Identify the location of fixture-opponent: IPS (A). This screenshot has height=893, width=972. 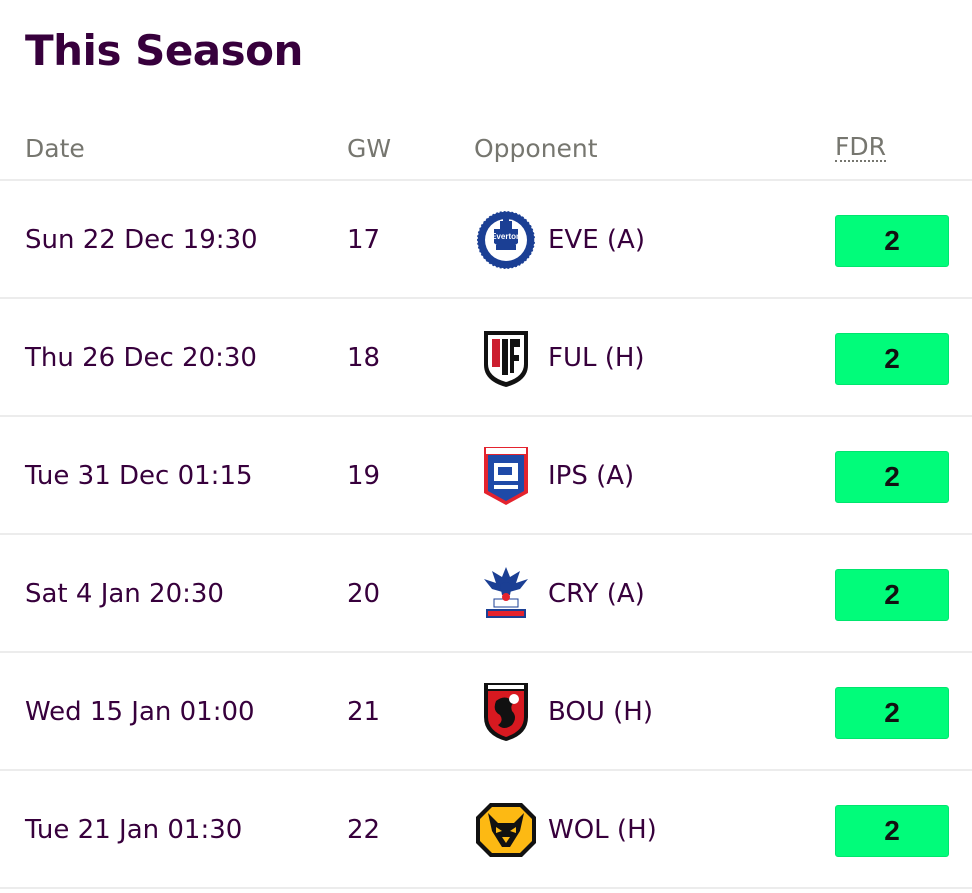
(591, 476).